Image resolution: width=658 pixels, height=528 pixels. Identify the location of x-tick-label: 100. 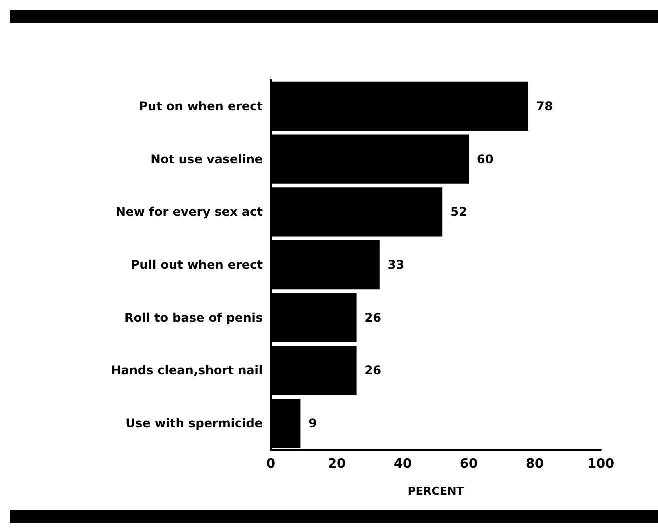
(601, 464).